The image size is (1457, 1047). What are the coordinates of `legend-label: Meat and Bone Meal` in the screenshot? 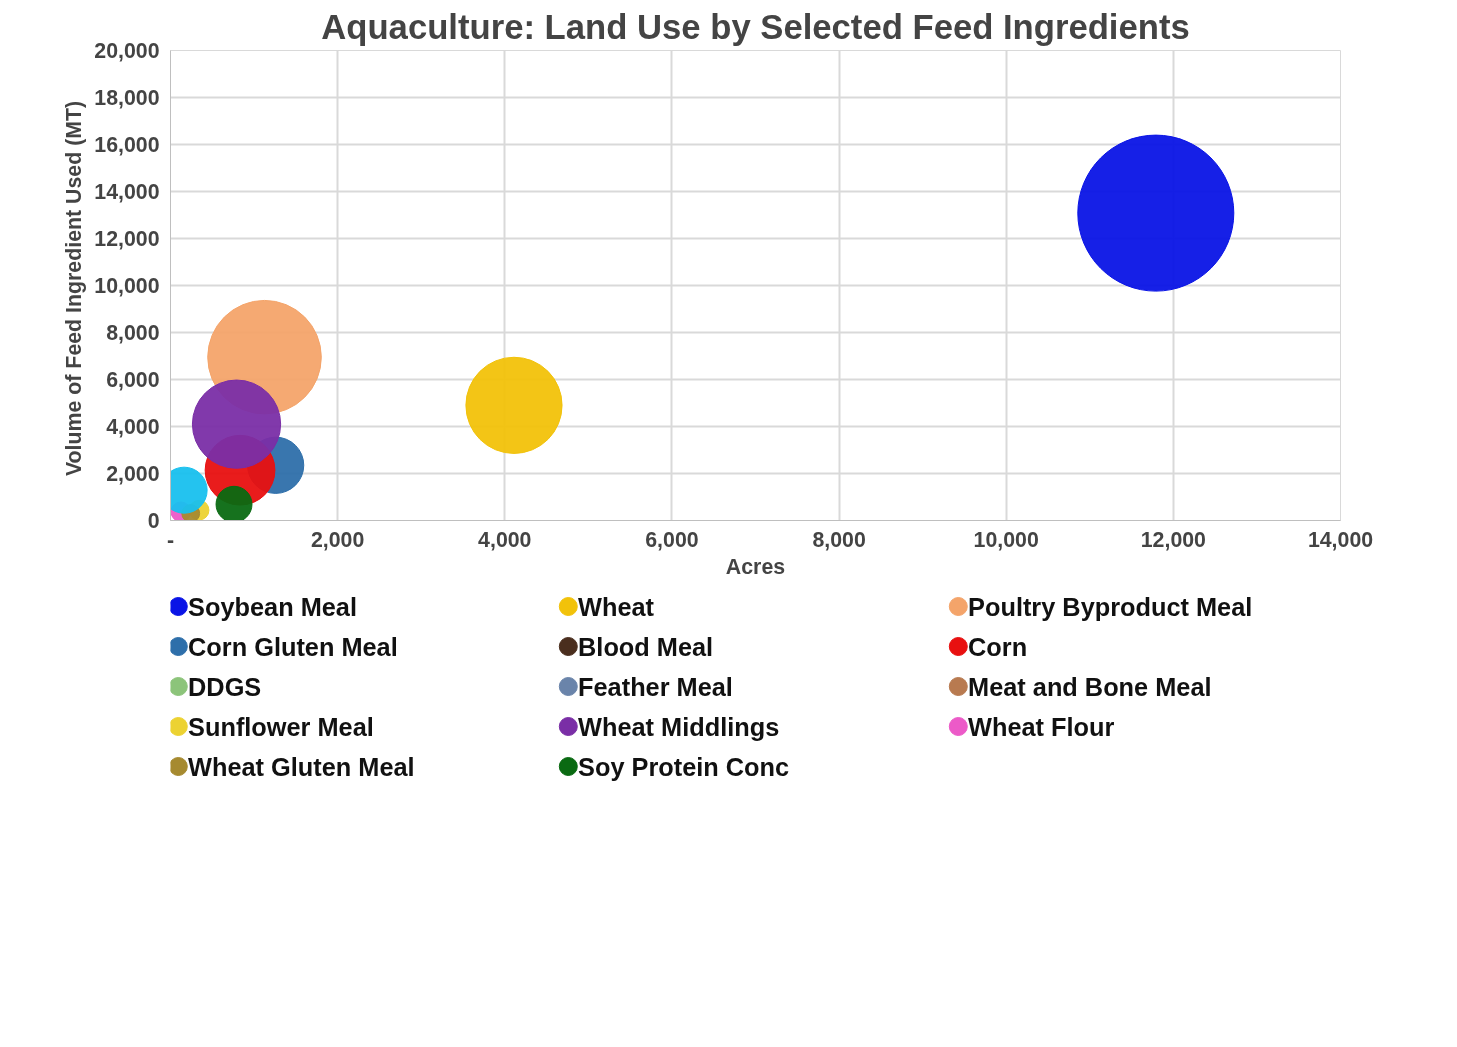 It's located at (1090, 686).